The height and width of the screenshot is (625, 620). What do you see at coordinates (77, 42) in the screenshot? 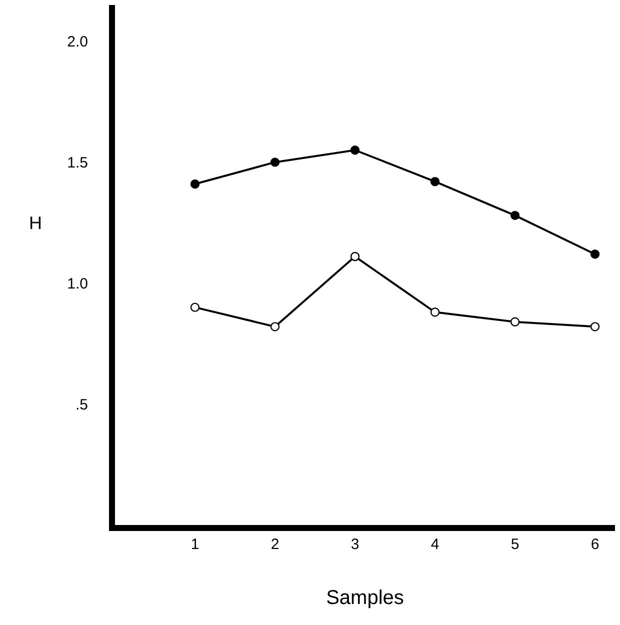
I see `y-tick-label: 2.0` at bounding box center [77, 42].